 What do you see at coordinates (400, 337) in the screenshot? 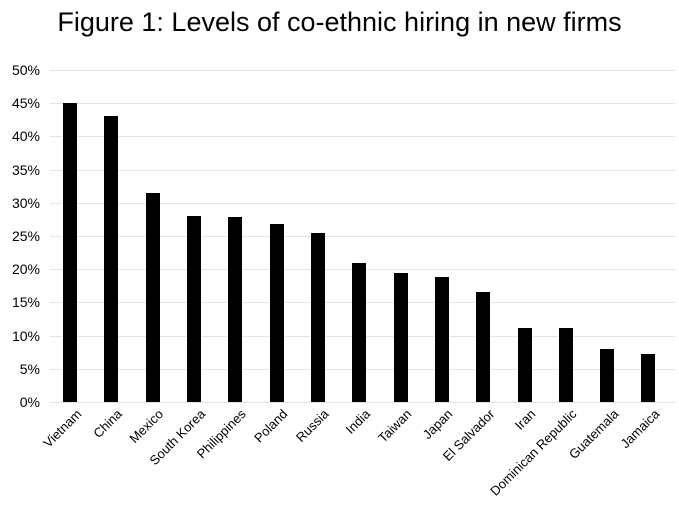
I see `bar-taiwan` at bounding box center [400, 337].